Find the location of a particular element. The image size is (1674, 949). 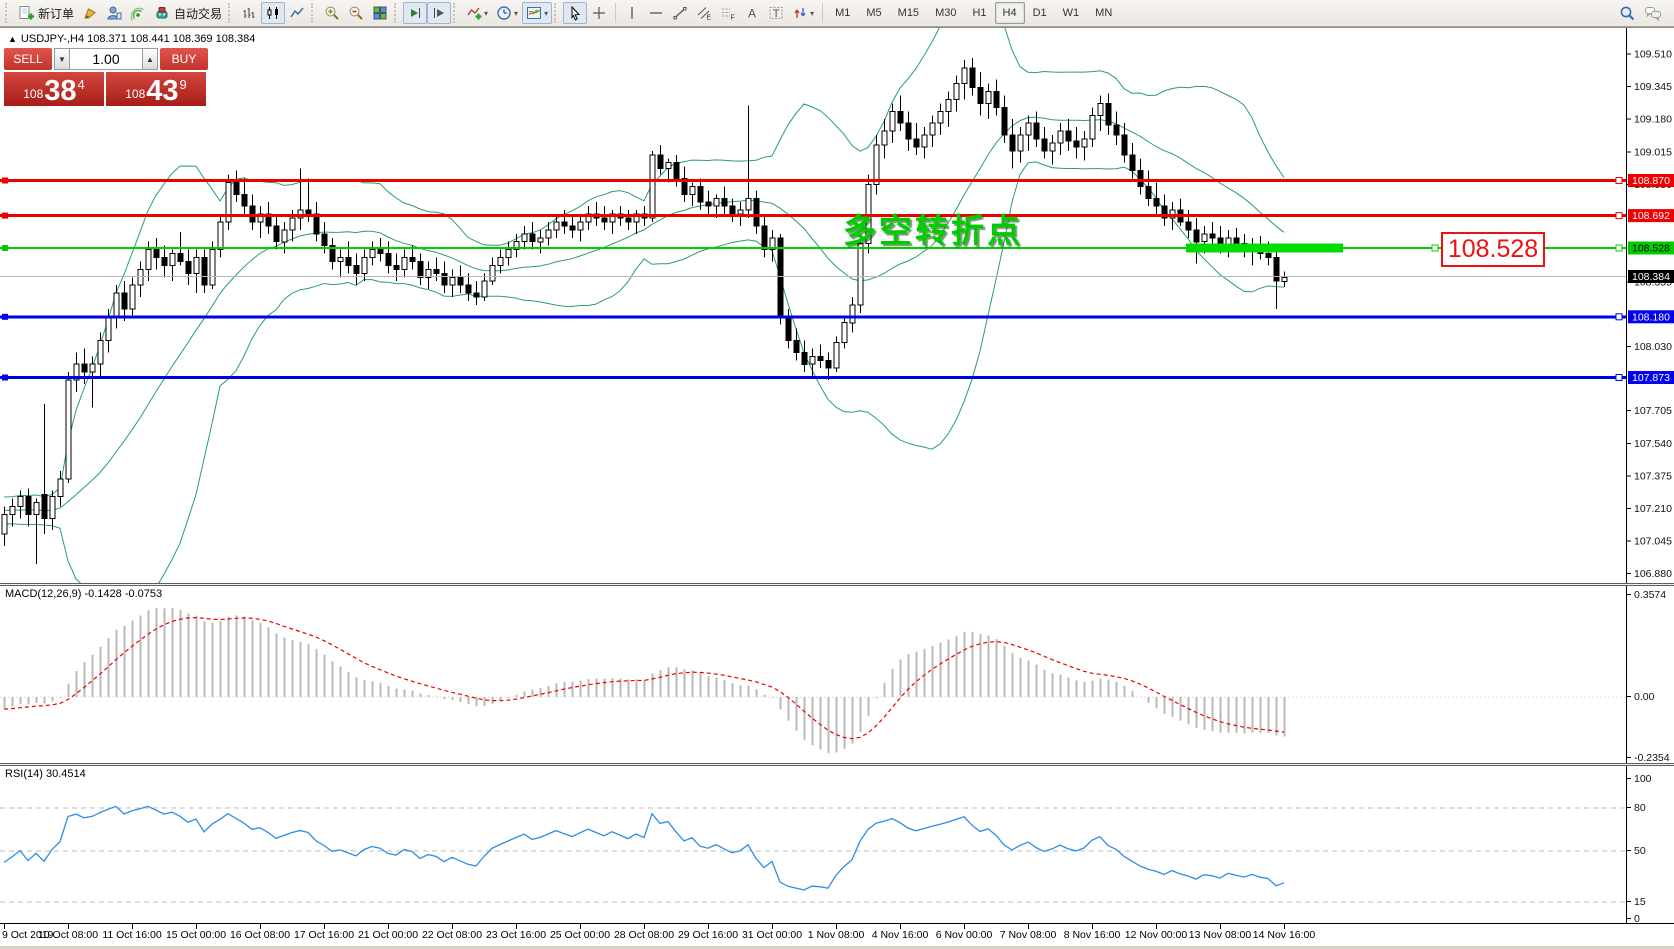

chart-shift-button is located at coordinates (439, 13).